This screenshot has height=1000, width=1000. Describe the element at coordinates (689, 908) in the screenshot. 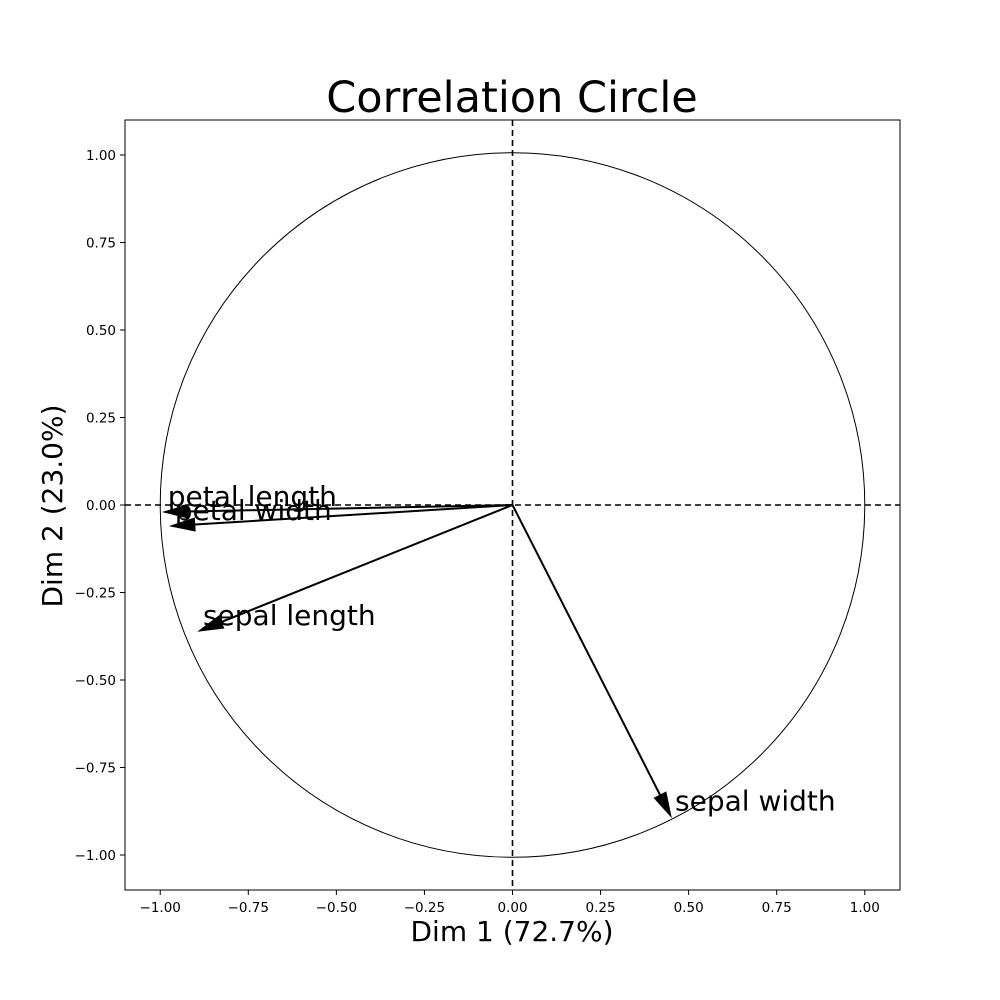

I see `x-tick-label: 0.50` at that location.